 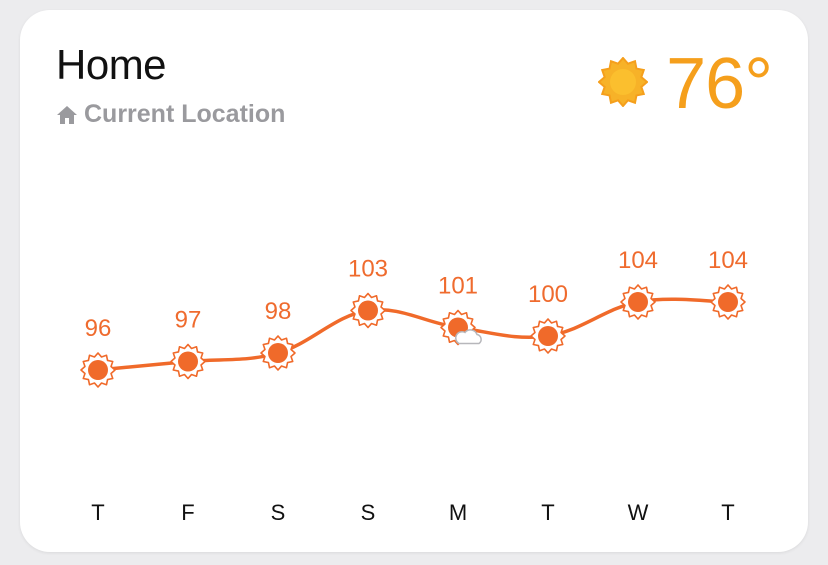 What do you see at coordinates (67, 115) in the screenshot?
I see `house-icon` at bounding box center [67, 115].